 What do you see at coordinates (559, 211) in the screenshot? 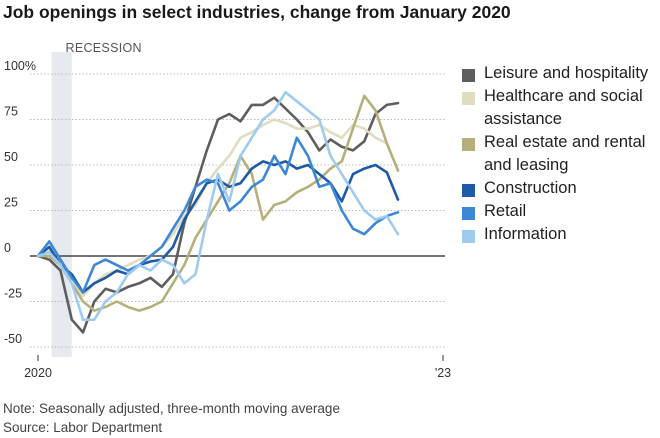
I see `legend-item-retail: Retail` at bounding box center [559, 211].